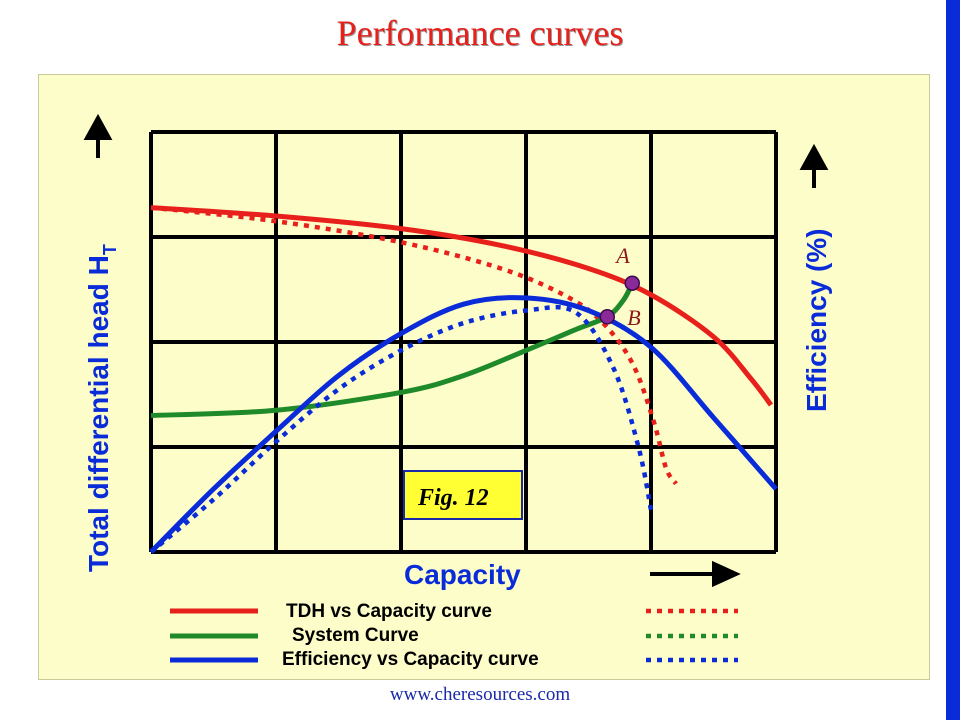  Describe the element at coordinates (632, 283) in the screenshot. I see `point-a` at that location.